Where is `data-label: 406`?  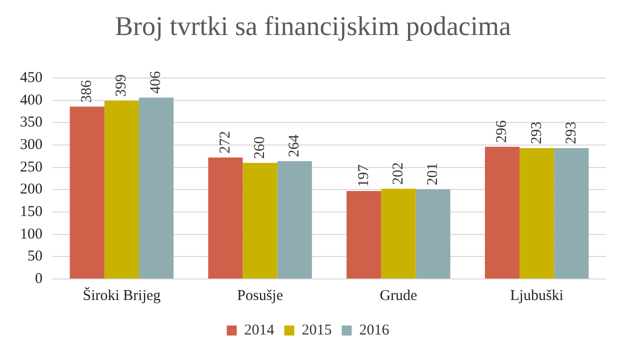 data-label: 406 is located at coordinates (156, 82).